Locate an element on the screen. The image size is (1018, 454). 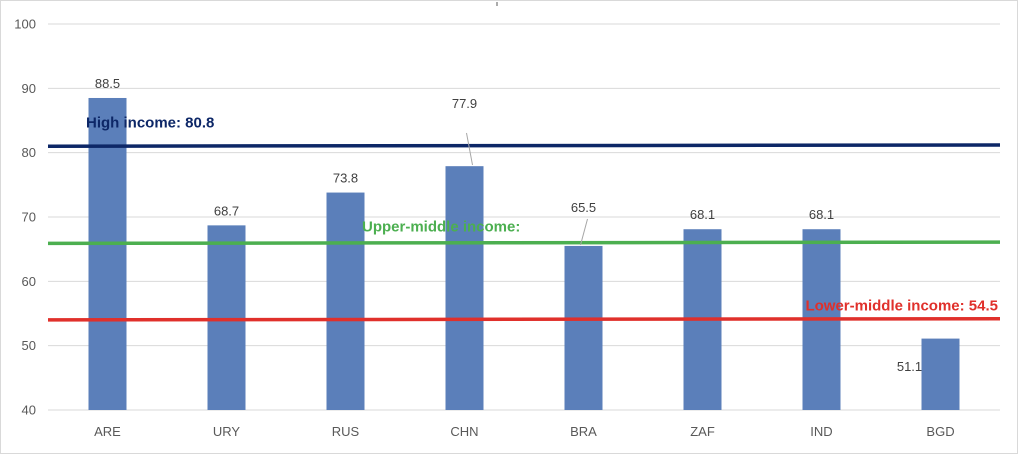
reference-line-label: Lower-middle income: 54.5 is located at coordinates (901, 305).